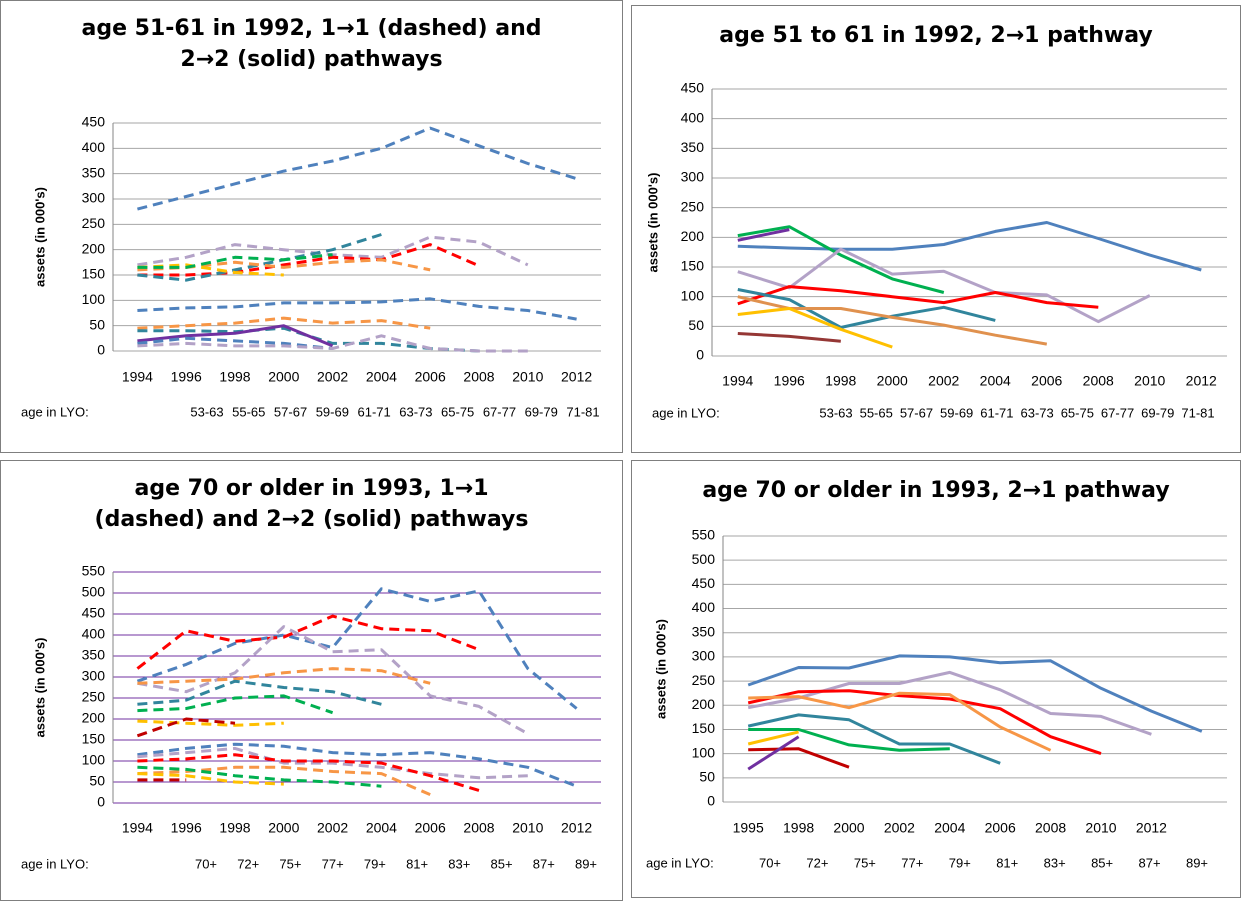 The image size is (1247, 901). What do you see at coordinates (865, 862) in the screenshot?
I see `age-label: 75+` at bounding box center [865, 862].